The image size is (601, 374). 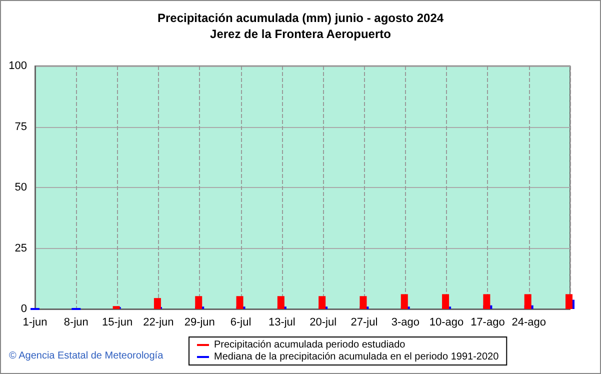 I want to click on legend-label: Precipitación acumulada periodo estudiado, so click(x=310, y=345).